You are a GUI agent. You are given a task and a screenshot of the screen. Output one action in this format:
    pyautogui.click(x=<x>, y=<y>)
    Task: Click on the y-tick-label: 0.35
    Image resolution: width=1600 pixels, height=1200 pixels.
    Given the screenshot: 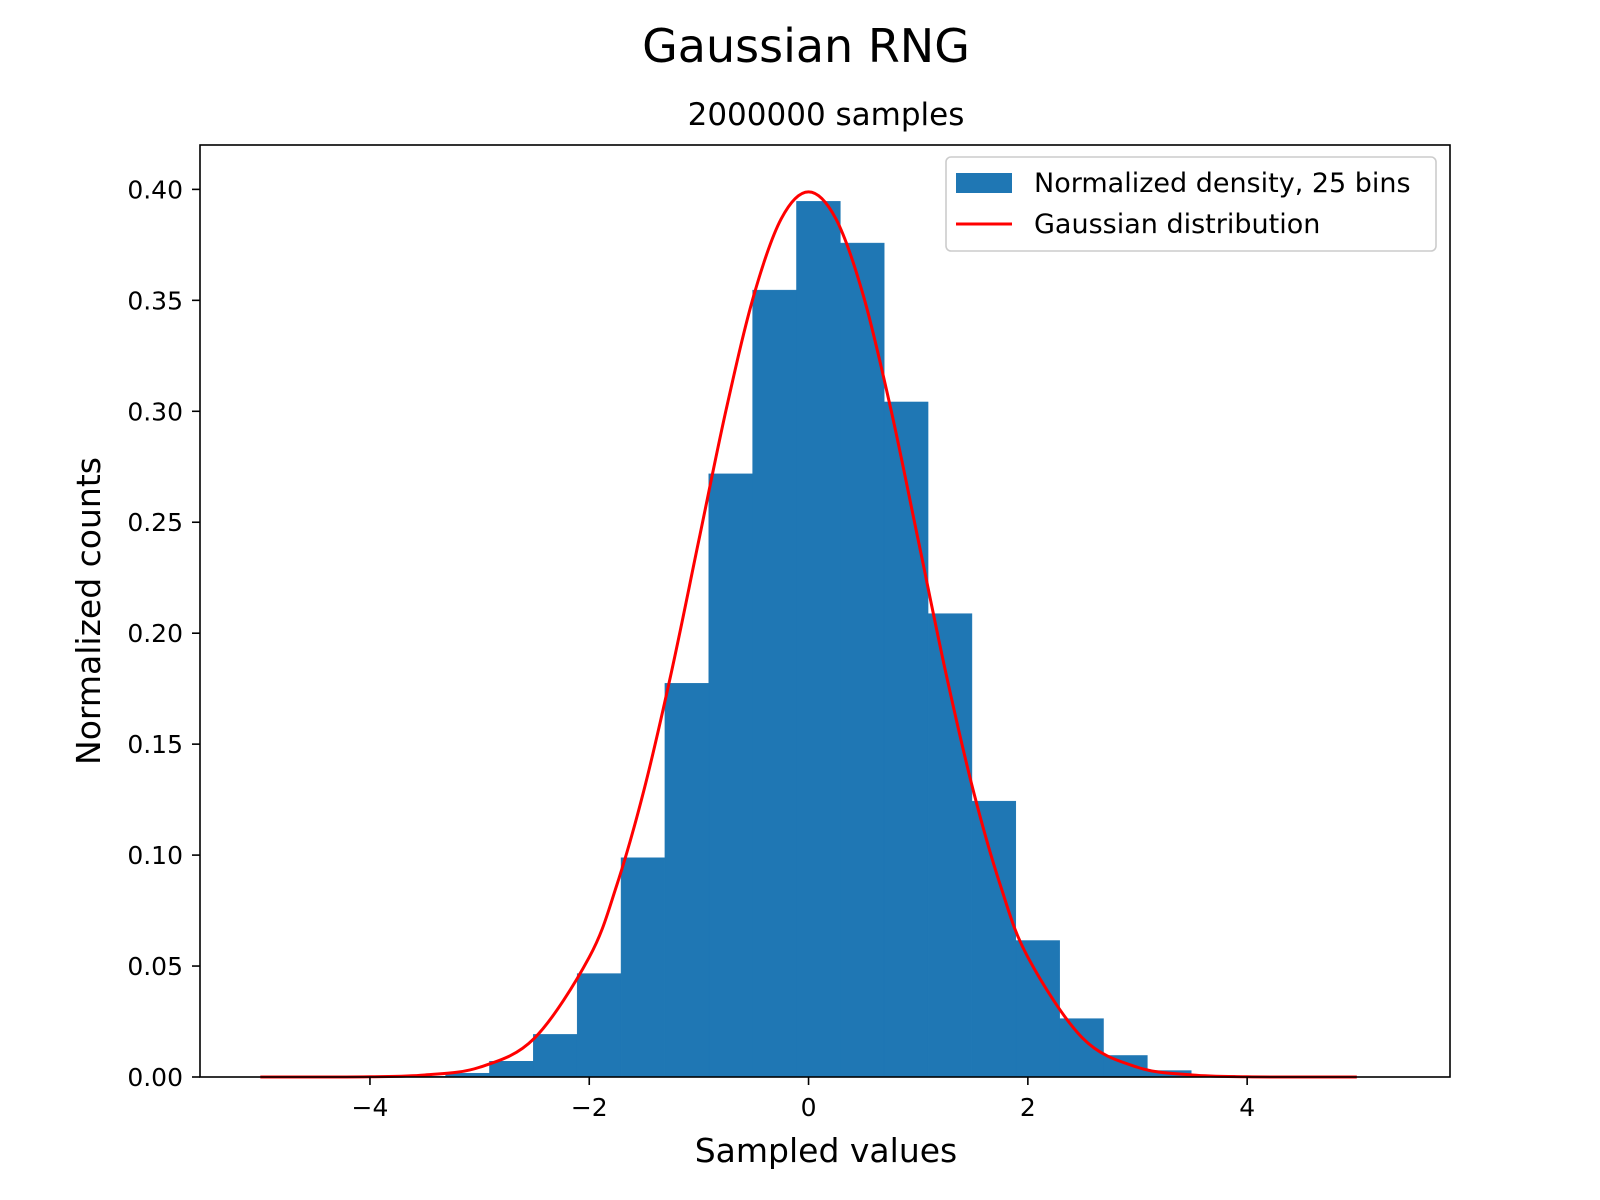 What is the action you would take?
    pyautogui.click(x=155, y=300)
    